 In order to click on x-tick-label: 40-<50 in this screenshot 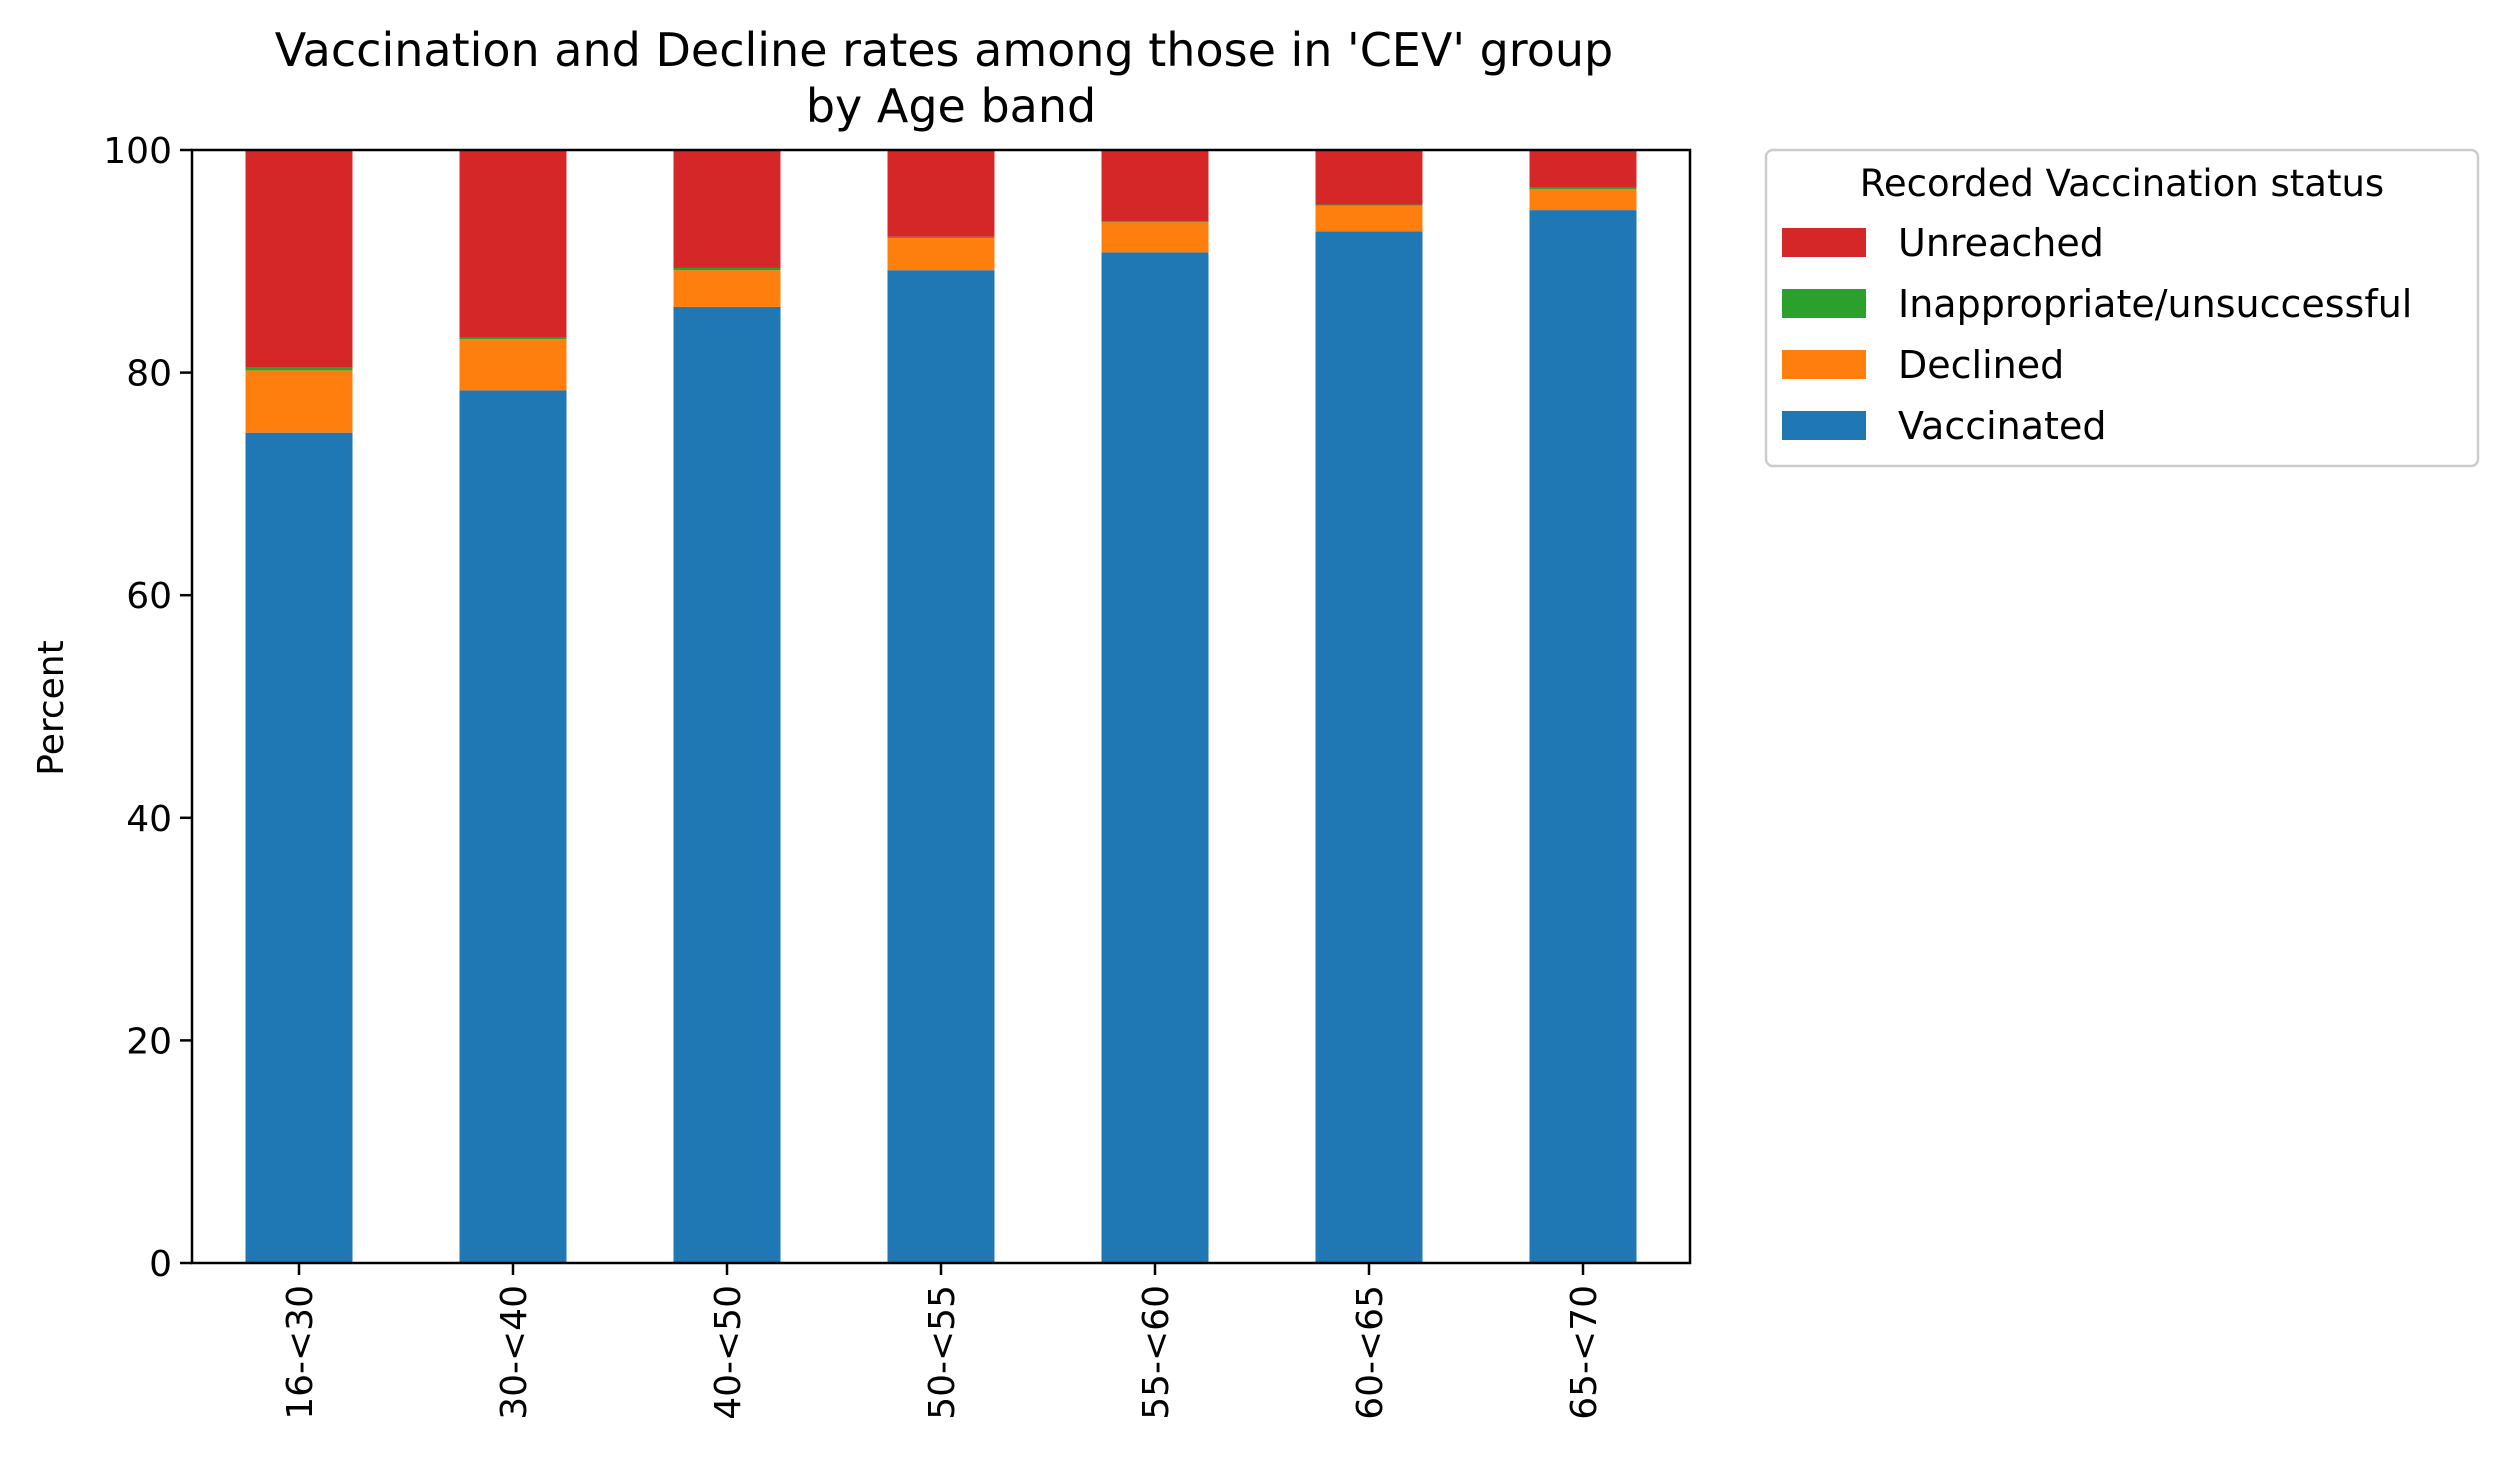, I will do `click(728, 1352)`.